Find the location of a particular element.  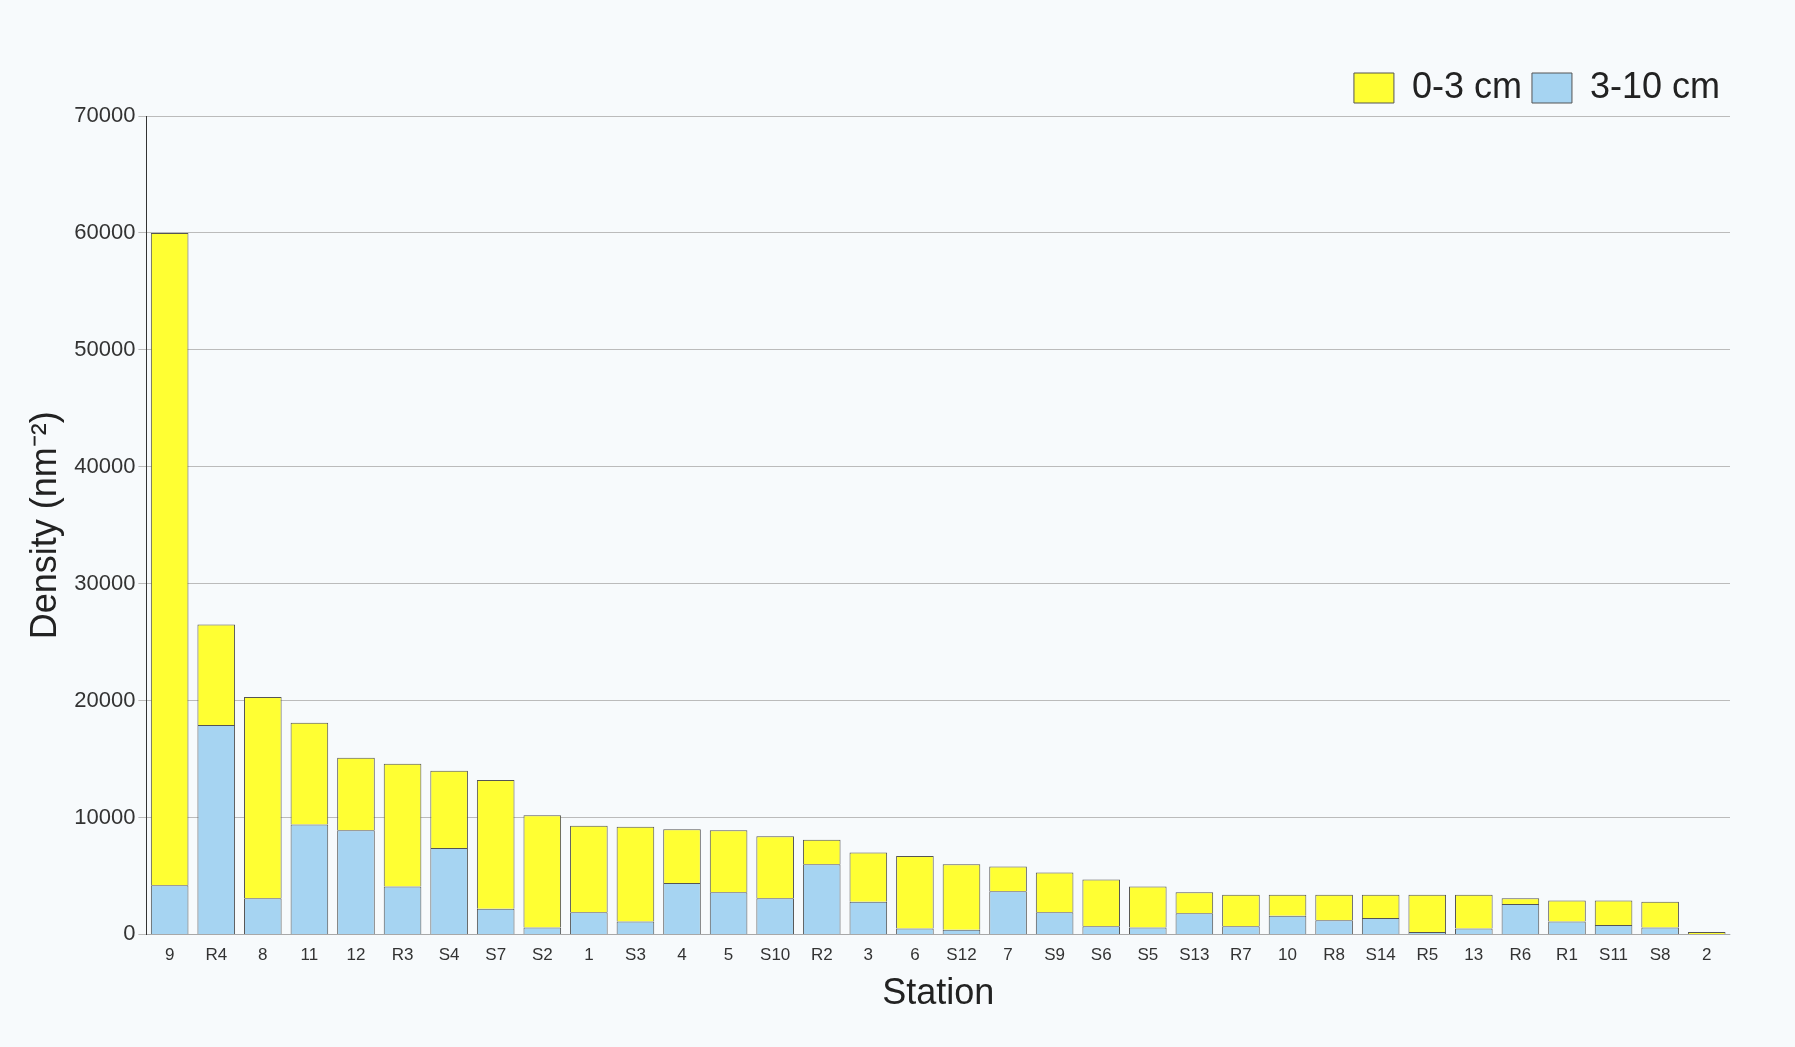

x-tick-label: R2 is located at coordinates (821, 955).